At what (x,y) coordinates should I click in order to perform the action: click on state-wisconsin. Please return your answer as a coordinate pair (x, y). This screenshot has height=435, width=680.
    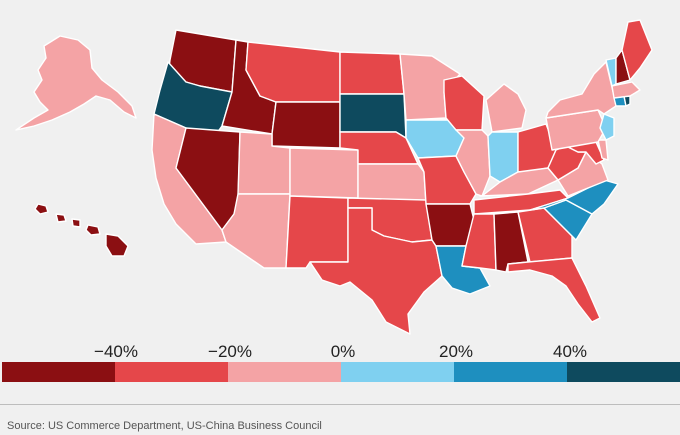
    Looking at the image, I should click on (464, 103).